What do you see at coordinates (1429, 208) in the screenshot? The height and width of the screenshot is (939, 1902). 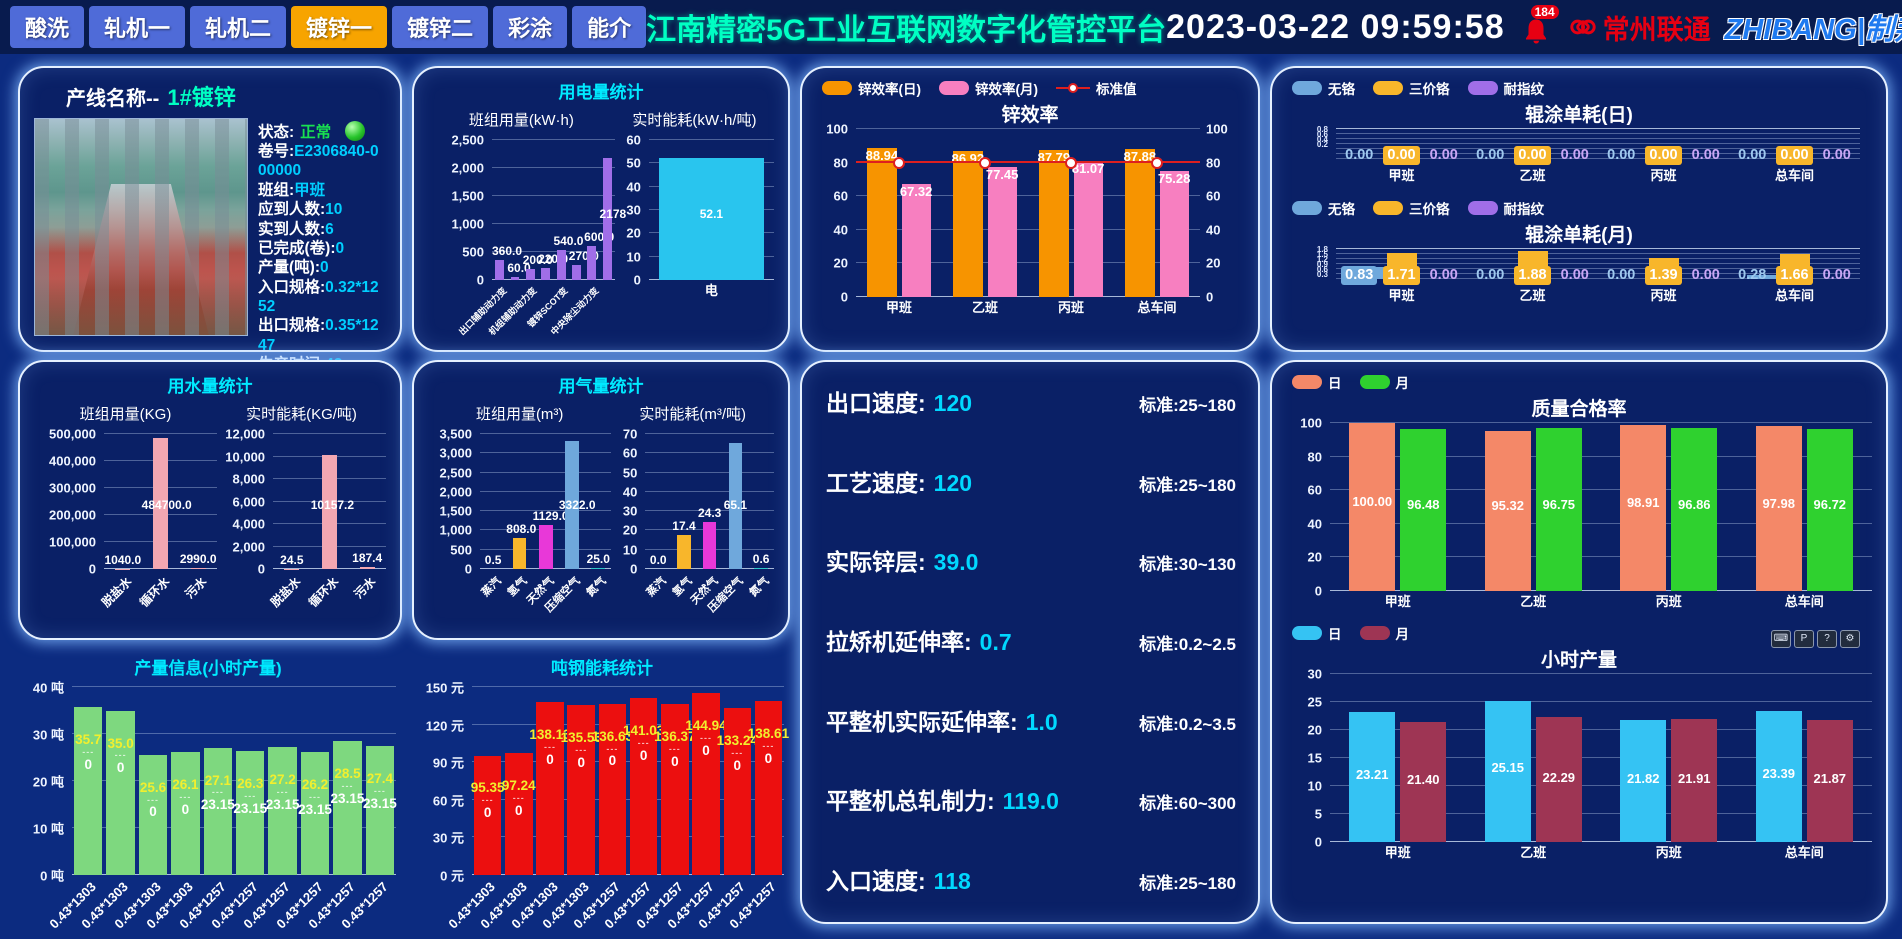 I see `legend-label: 三价铬` at bounding box center [1429, 208].